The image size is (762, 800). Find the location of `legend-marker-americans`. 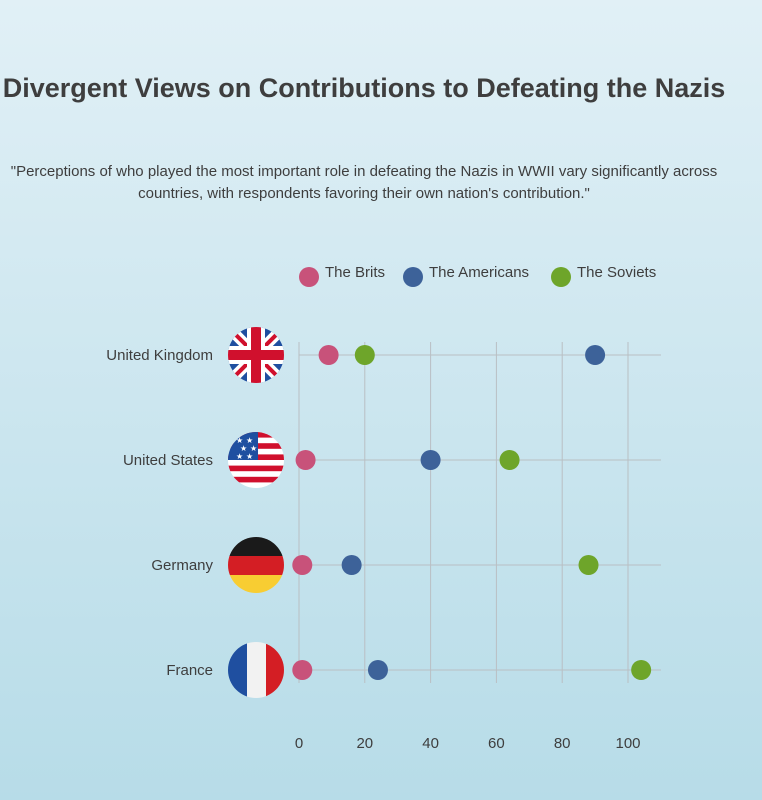

legend-marker-americans is located at coordinates (413, 277).